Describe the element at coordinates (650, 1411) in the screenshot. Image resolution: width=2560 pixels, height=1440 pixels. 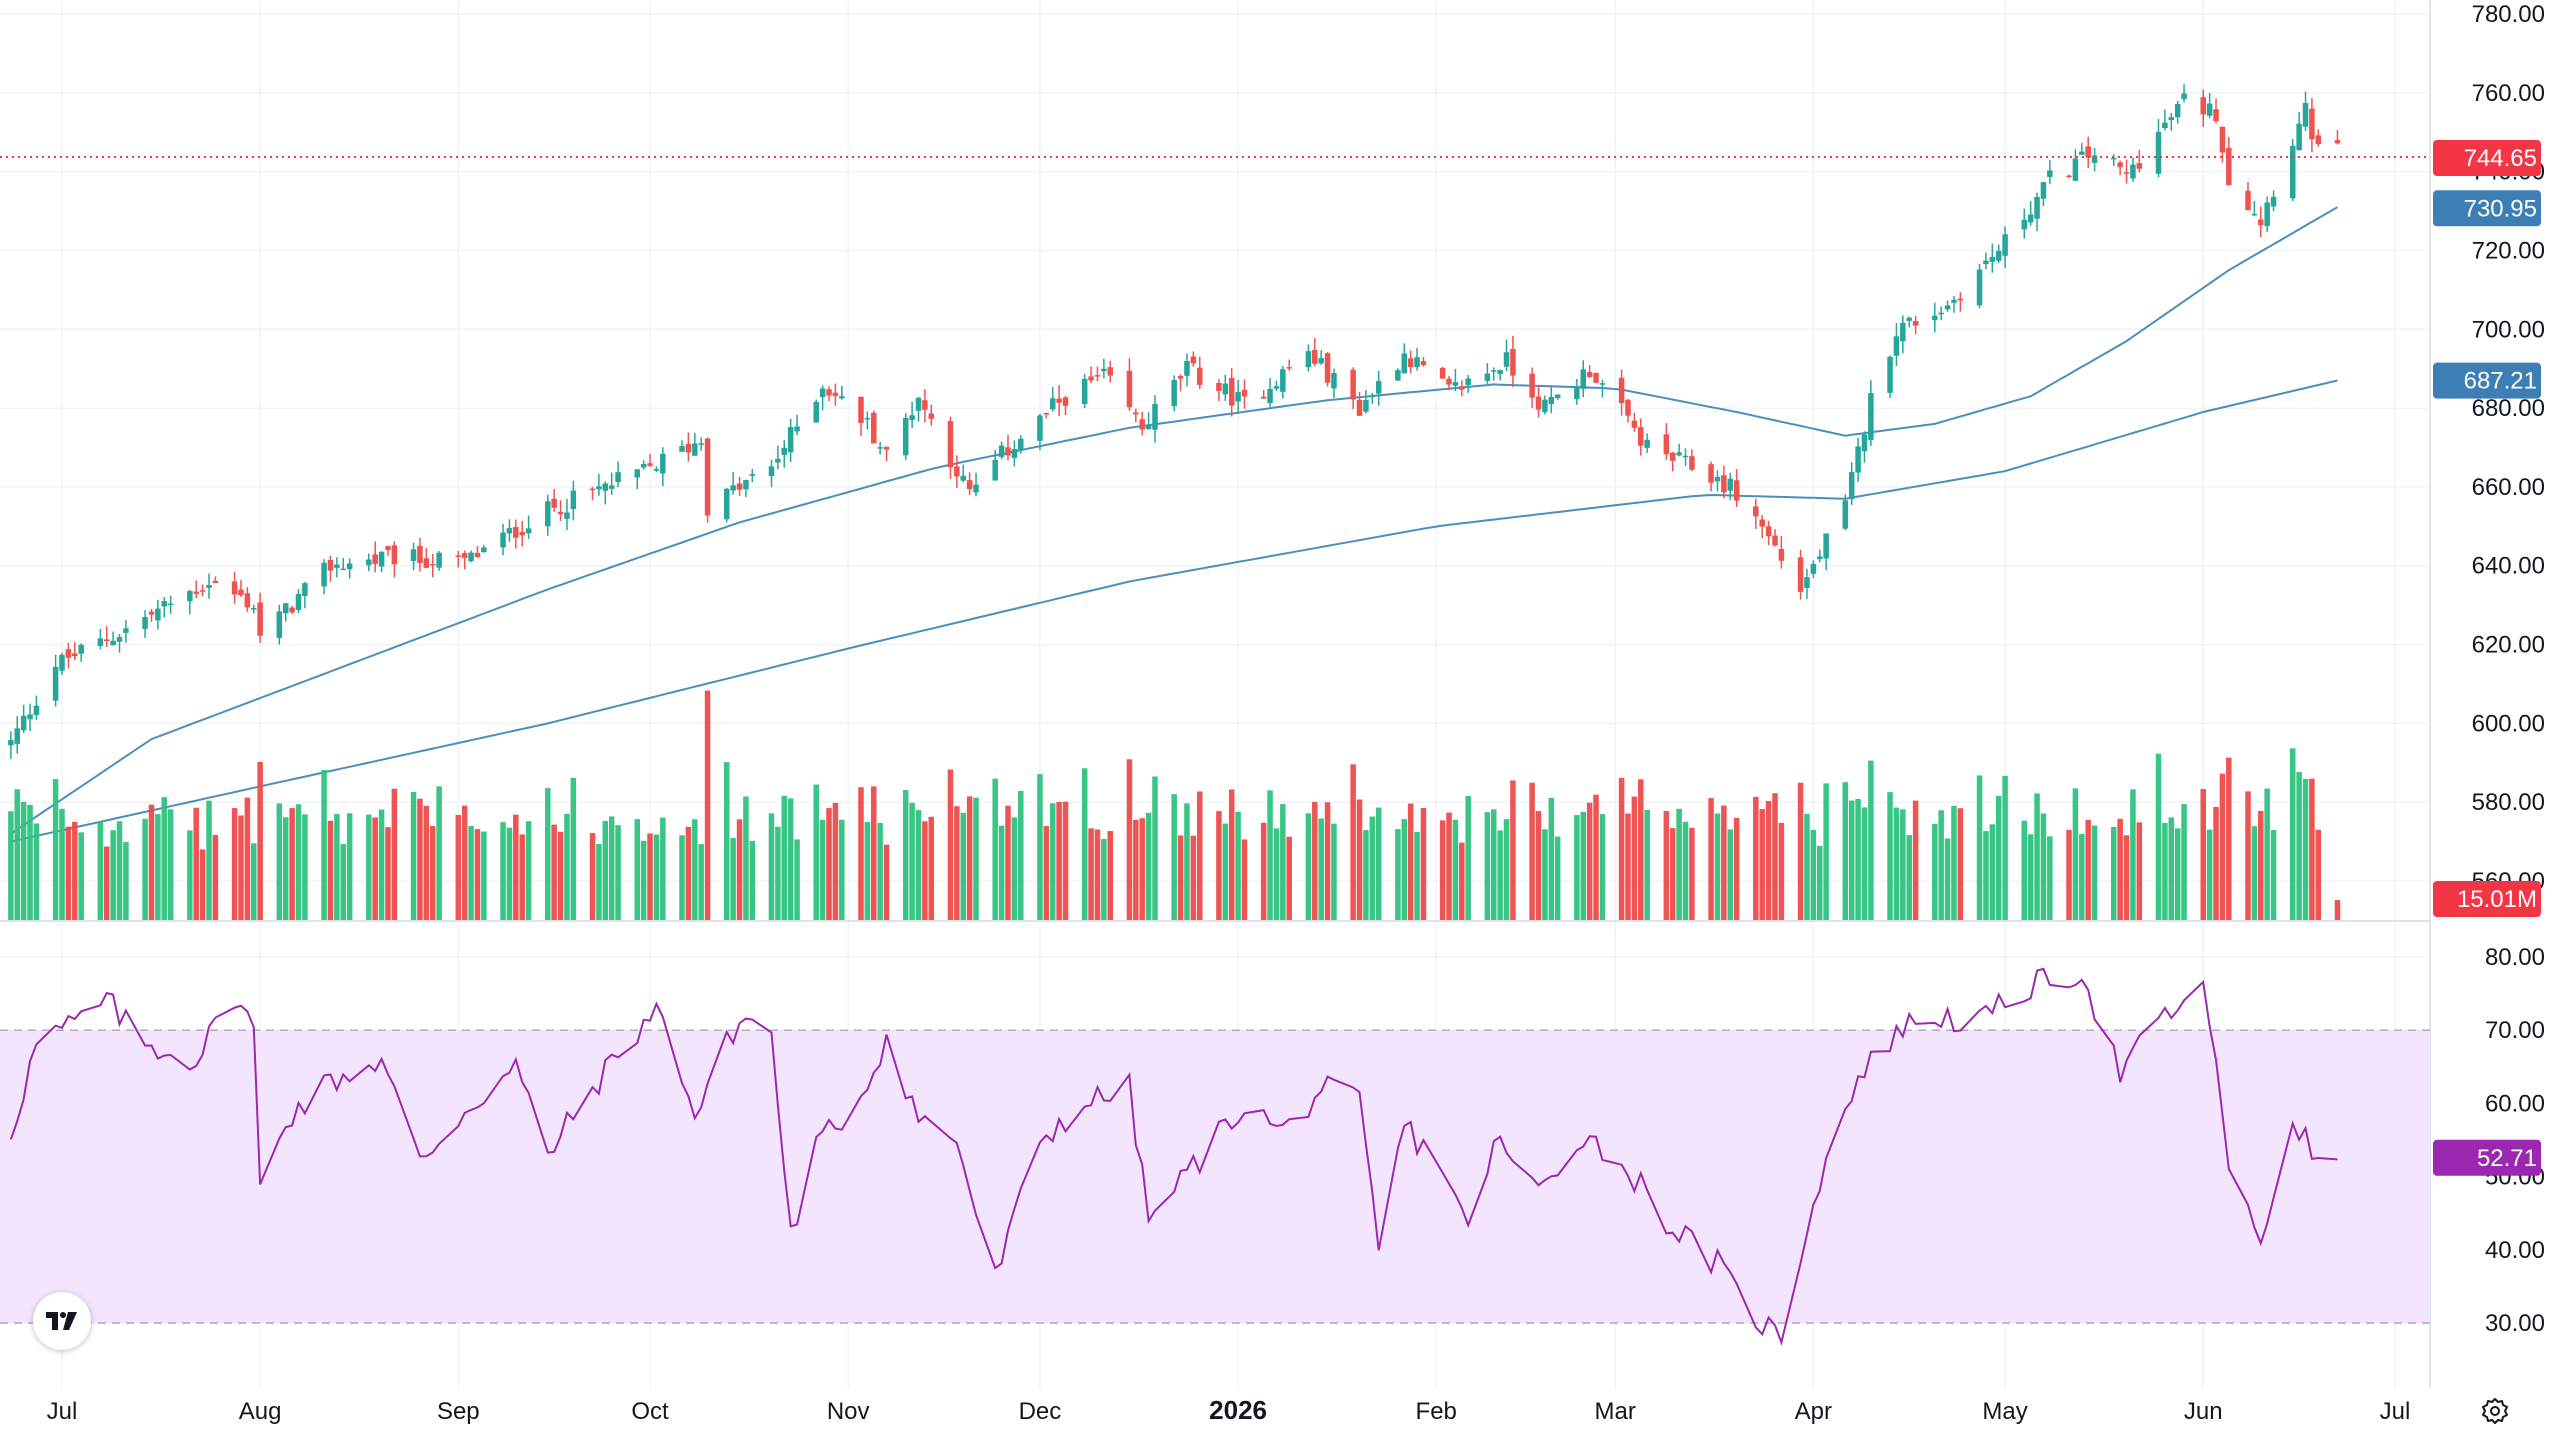
I see `time-axis-label: Oct` at that location.